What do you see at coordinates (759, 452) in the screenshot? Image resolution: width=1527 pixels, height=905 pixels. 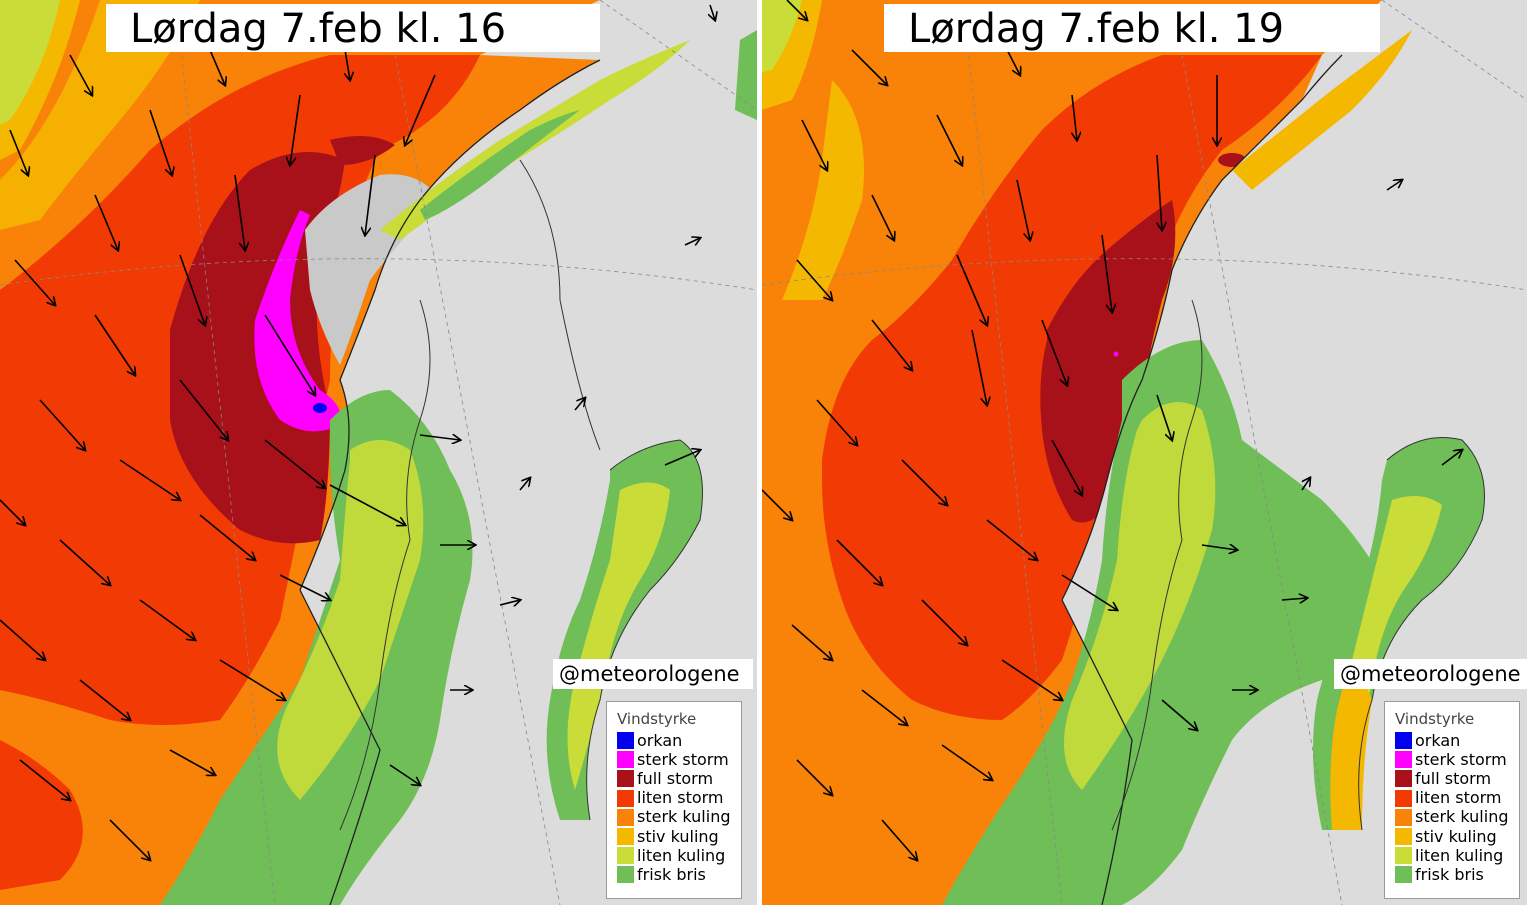 I see `panel-divider` at bounding box center [759, 452].